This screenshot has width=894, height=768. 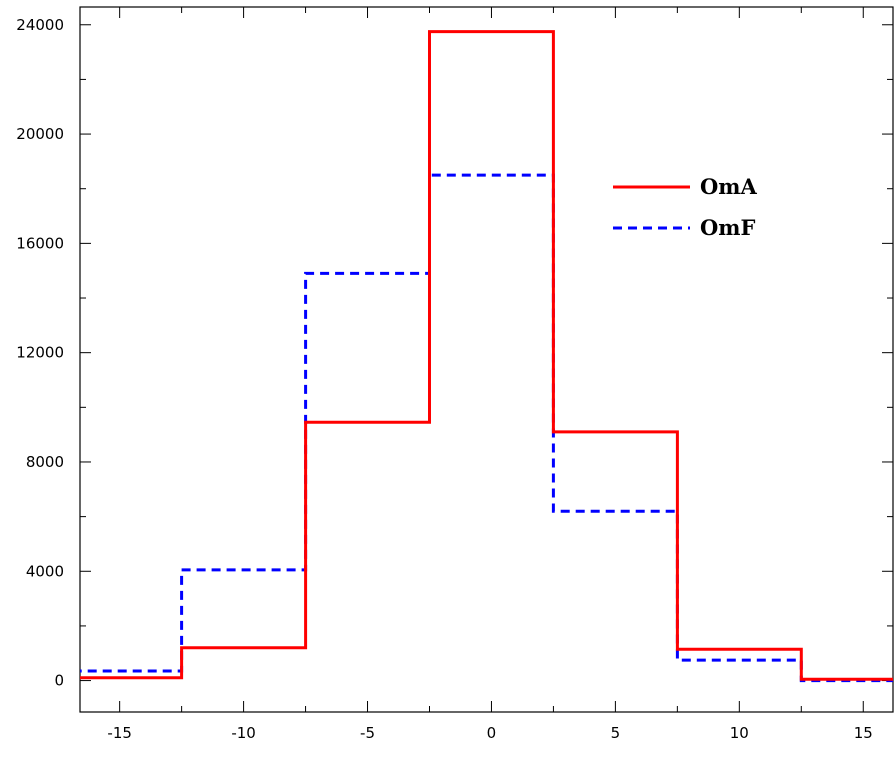 What do you see at coordinates (45, 571) in the screenshot?
I see `y-tick-label: 4000` at bounding box center [45, 571].